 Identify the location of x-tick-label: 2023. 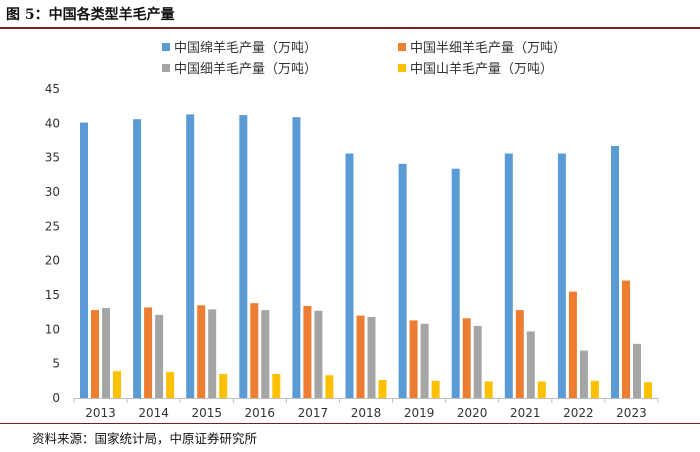
(631, 413).